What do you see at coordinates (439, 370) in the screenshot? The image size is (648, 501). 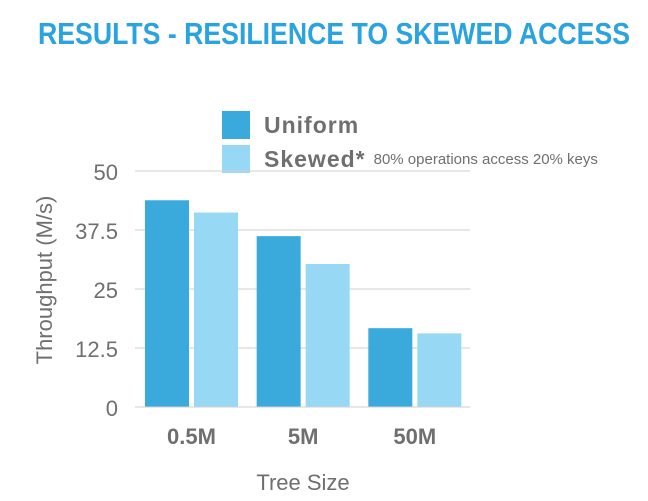 I see `bar-skewed-50m` at bounding box center [439, 370].